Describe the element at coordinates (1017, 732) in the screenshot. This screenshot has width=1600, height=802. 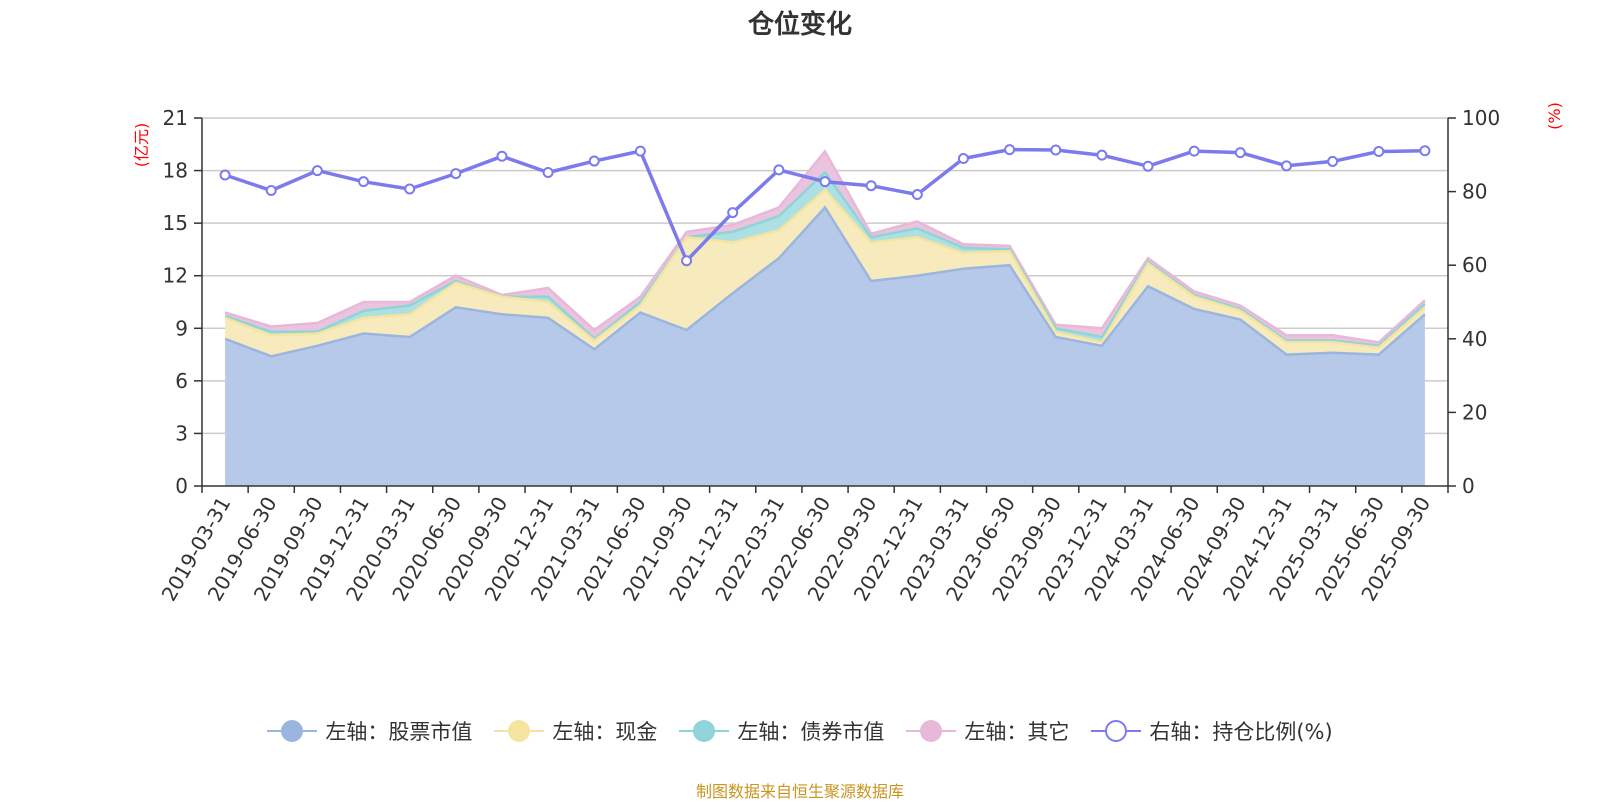
I see `legend-label-other: 左轴：其它` at that location.